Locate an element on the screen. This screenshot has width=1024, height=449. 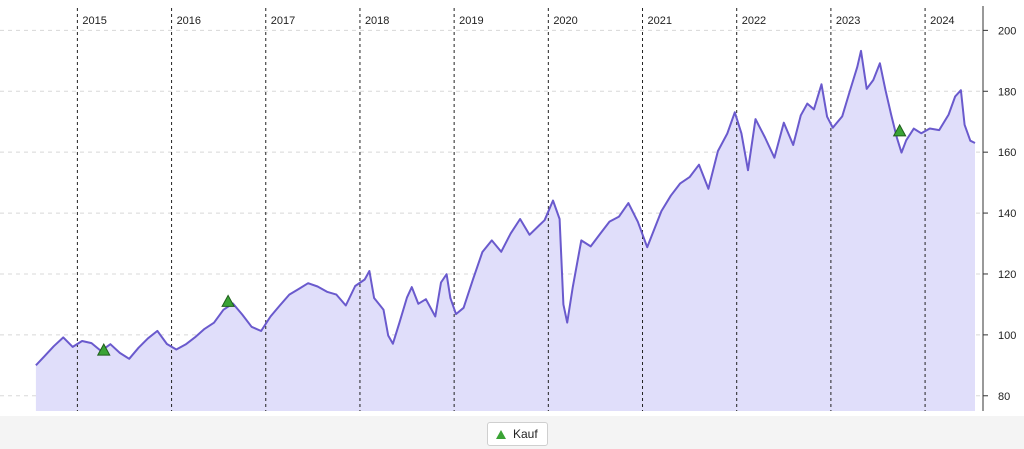
green-triangle-up-icon is located at coordinates (501, 434).